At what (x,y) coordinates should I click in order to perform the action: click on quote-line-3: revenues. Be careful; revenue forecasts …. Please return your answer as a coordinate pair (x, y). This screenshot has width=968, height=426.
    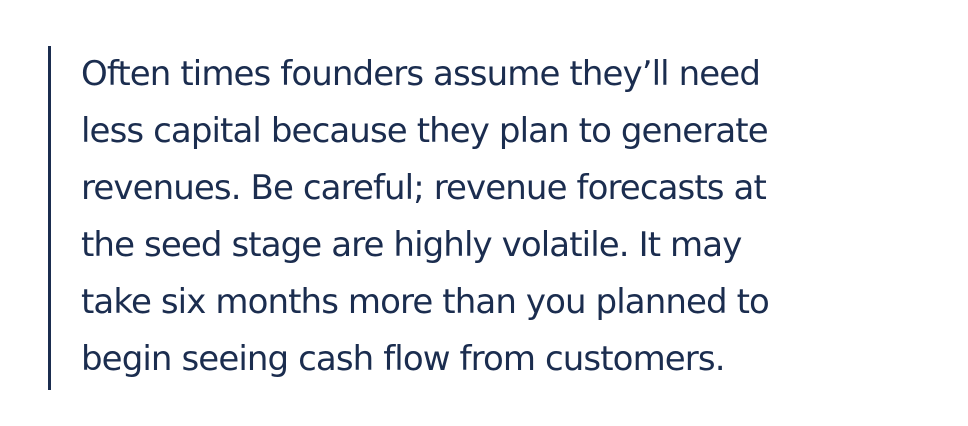
    Looking at the image, I should click on (424, 188).